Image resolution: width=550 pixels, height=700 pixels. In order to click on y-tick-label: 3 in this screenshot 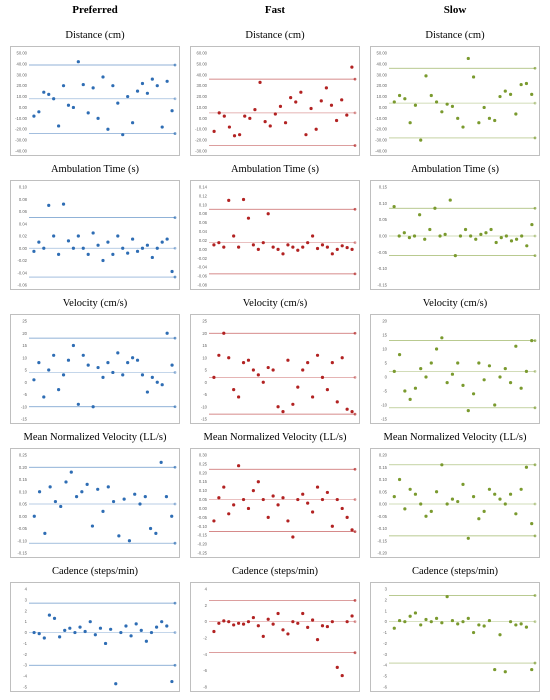, I will do `click(26, 599)`.